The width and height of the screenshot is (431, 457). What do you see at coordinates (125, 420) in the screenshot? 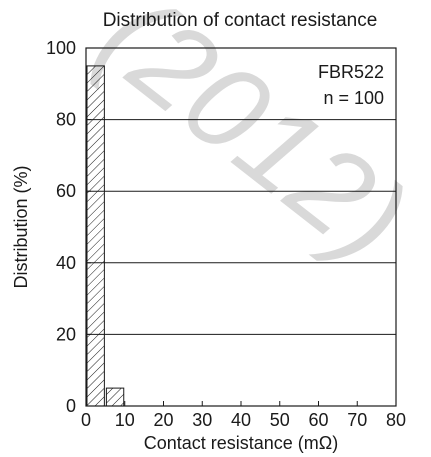
I see `x-tick-label-10: 10` at bounding box center [125, 420].